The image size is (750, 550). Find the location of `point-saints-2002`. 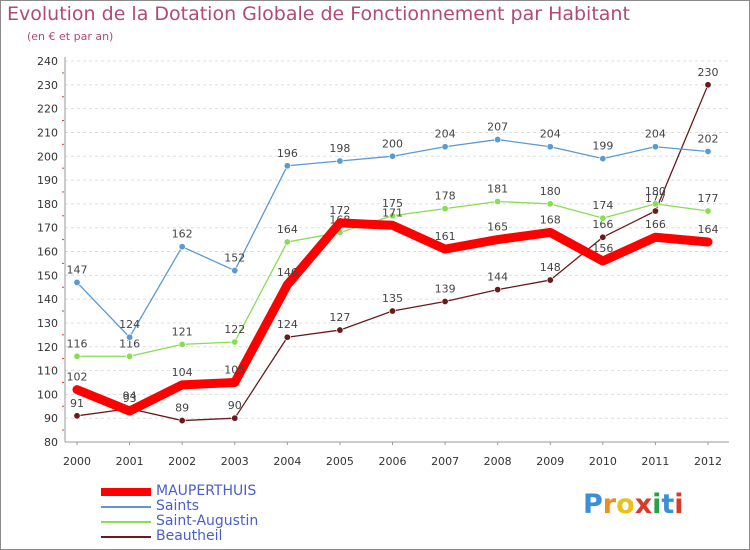

point-saints-2002 is located at coordinates (182, 247).